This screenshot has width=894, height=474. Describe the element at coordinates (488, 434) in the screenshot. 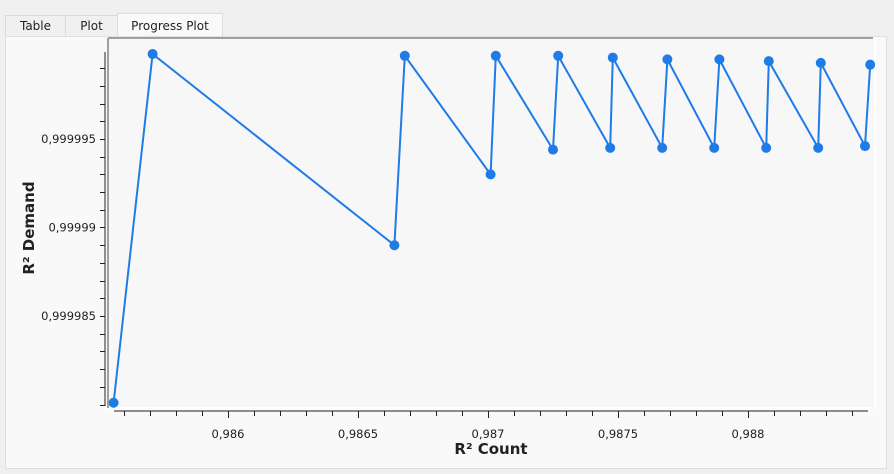

I see `x-tick-label: 0,987` at that location.